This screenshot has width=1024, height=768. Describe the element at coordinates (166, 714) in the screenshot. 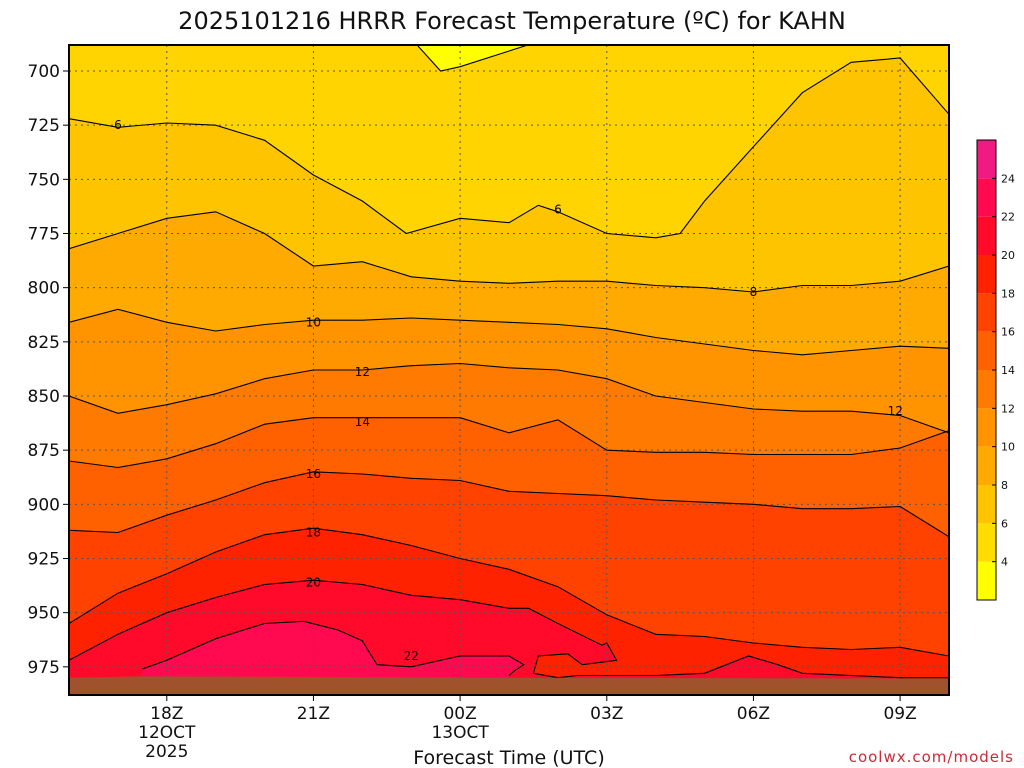

I see `xtick-label-18Z: 18Z` at that location.